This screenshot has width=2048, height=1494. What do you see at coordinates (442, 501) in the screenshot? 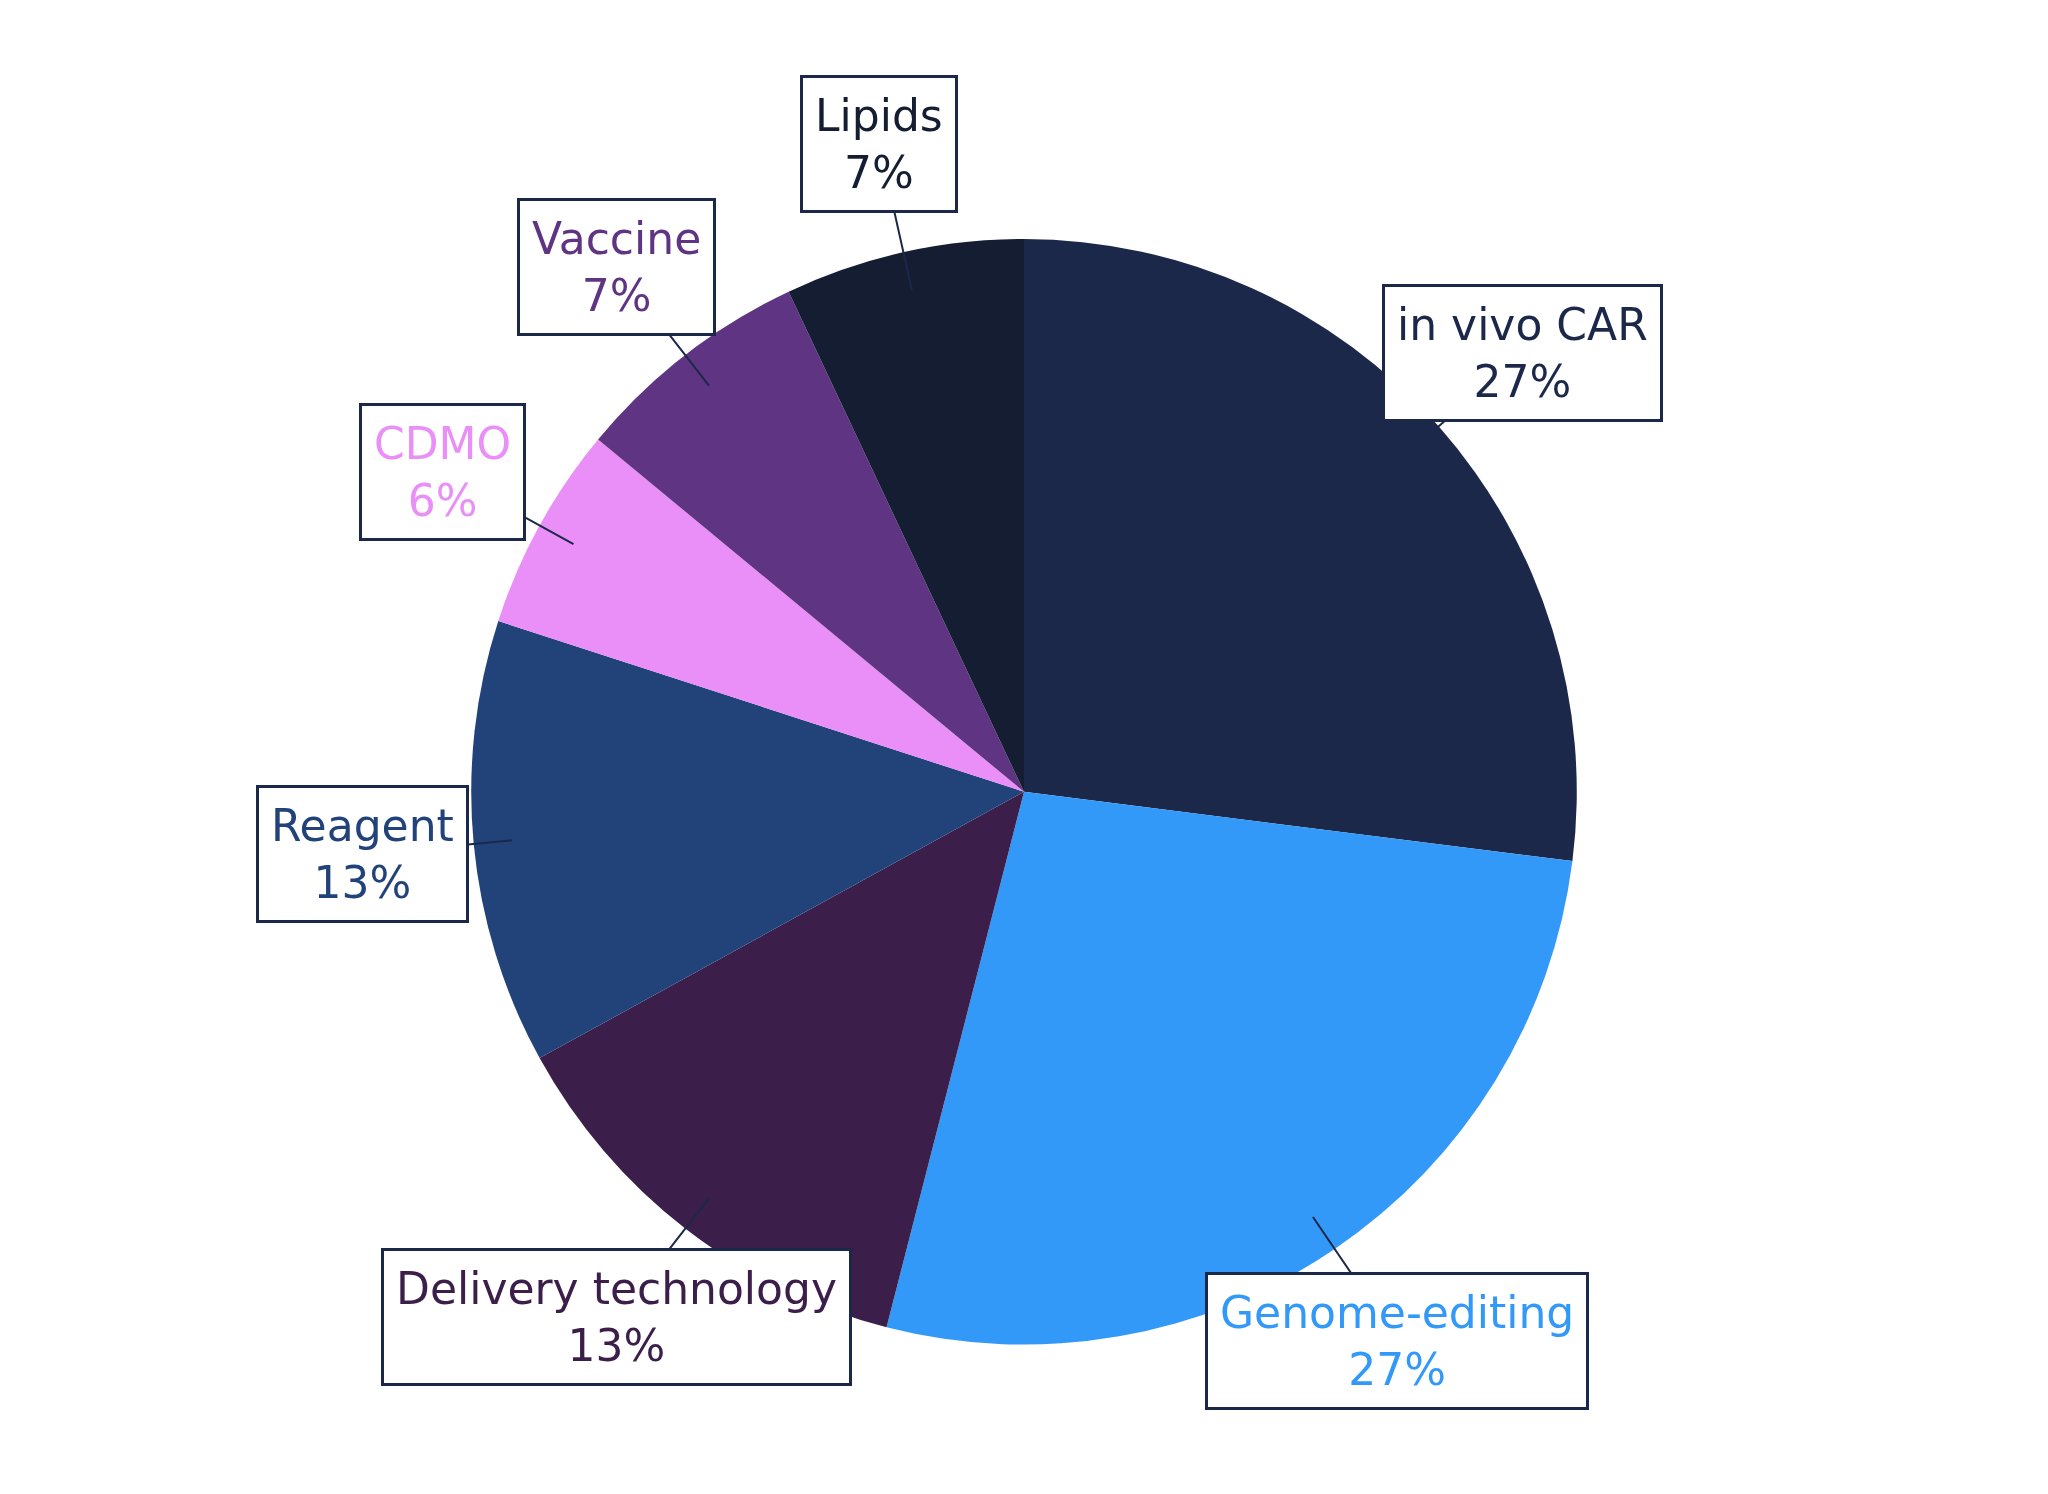
I see `data-label: 6%` at bounding box center [442, 501].